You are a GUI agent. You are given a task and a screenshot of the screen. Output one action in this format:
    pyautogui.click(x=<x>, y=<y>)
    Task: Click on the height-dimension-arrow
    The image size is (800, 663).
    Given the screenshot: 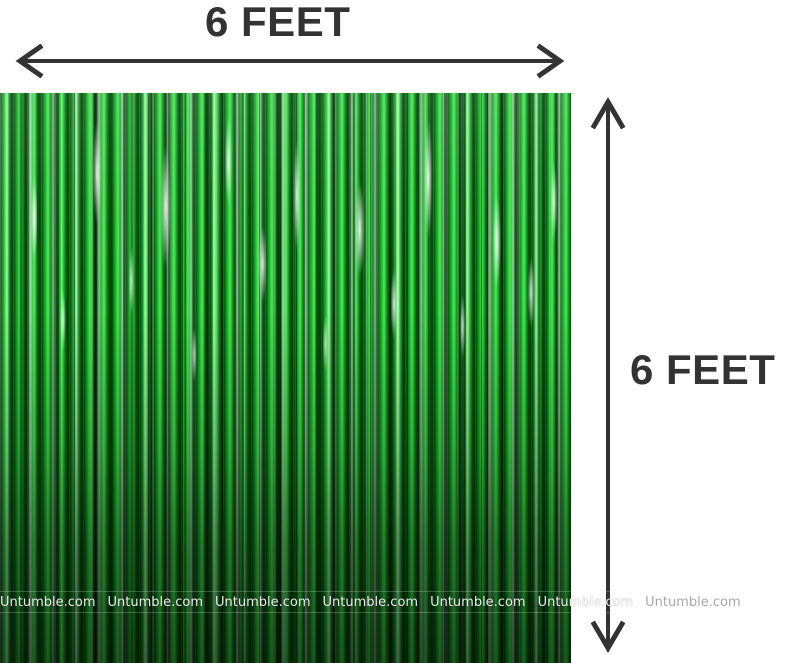 What is the action you would take?
    pyautogui.click(x=608, y=375)
    